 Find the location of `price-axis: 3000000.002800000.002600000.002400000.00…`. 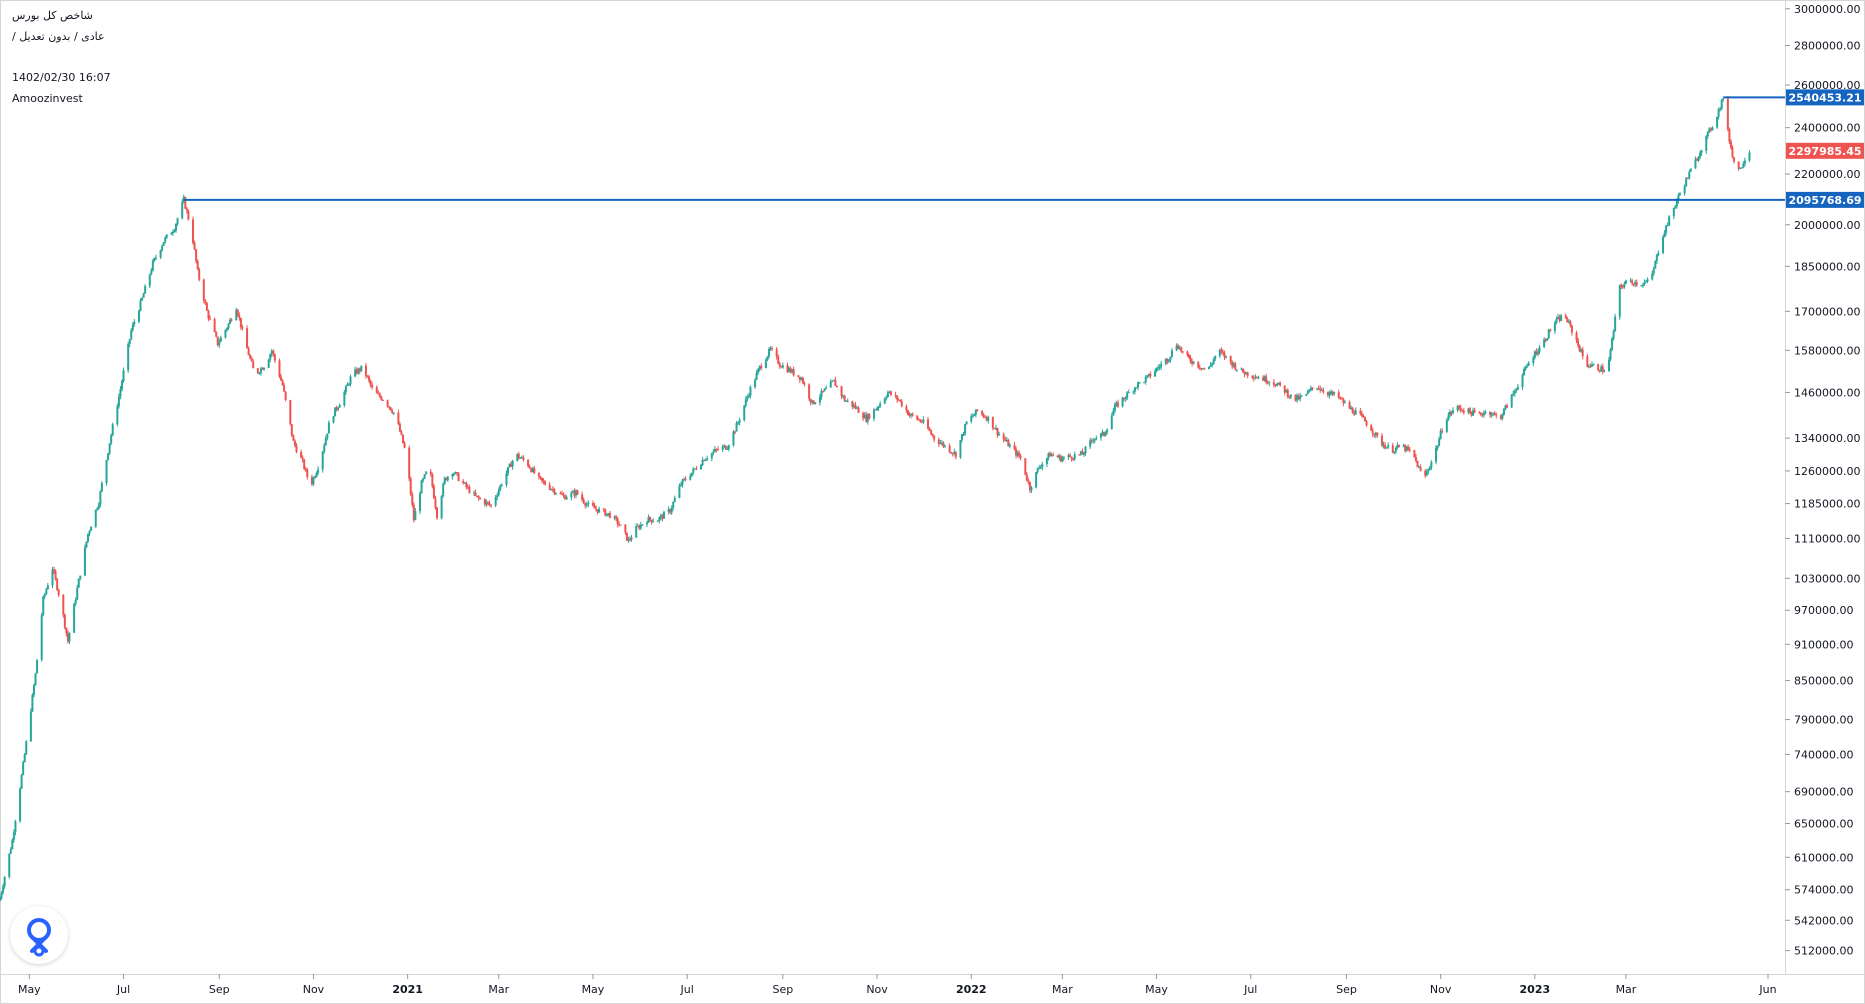

price-axis: 3000000.002800000.002600000.002400000.00… is located at coordinates (1822, 480).